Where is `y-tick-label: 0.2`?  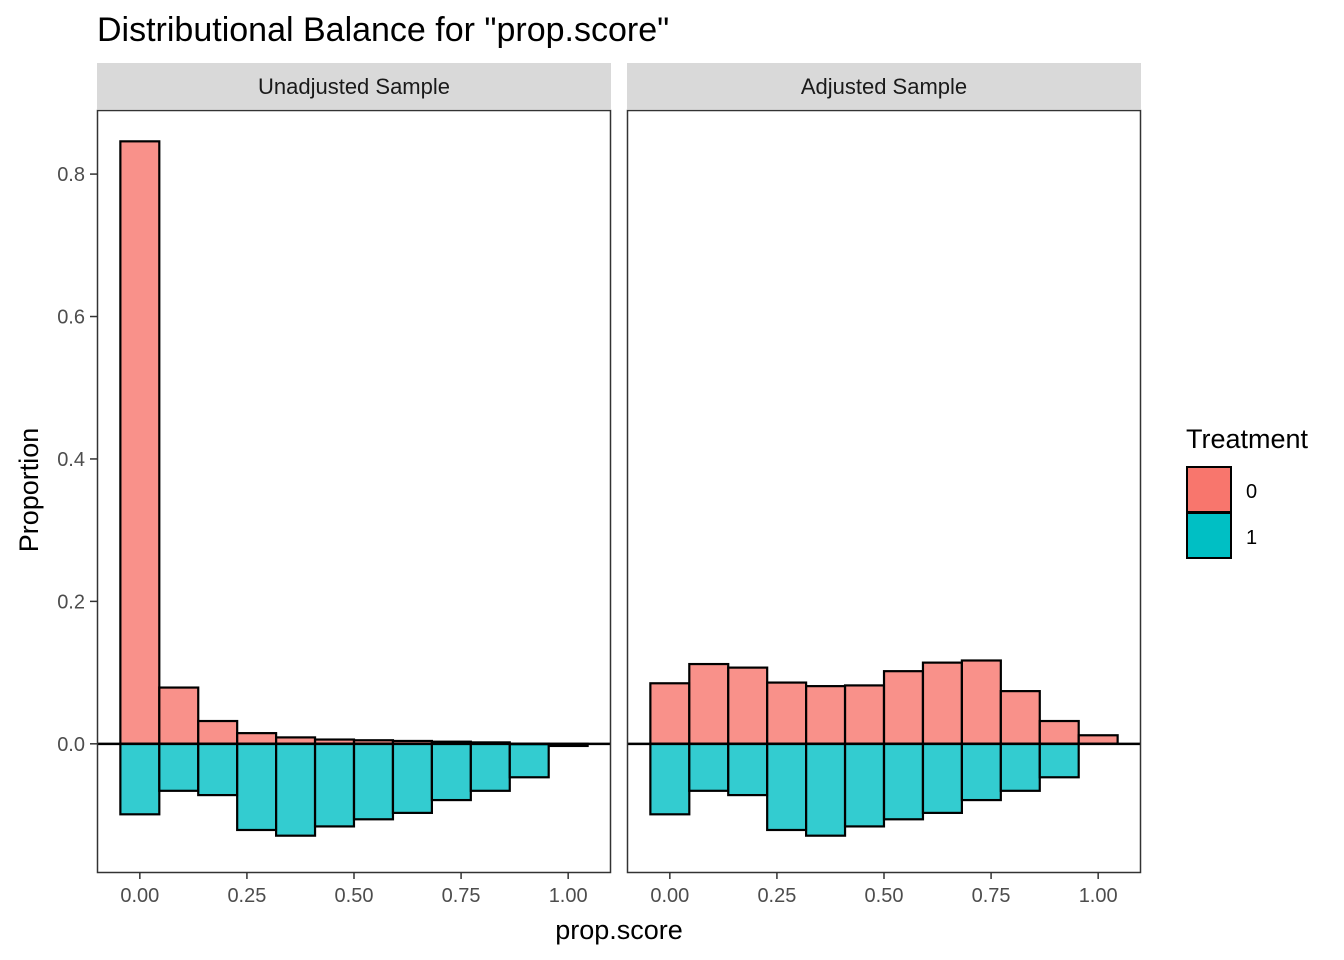
y-tick-label: 0.2 is located at coordinates (71, 602).